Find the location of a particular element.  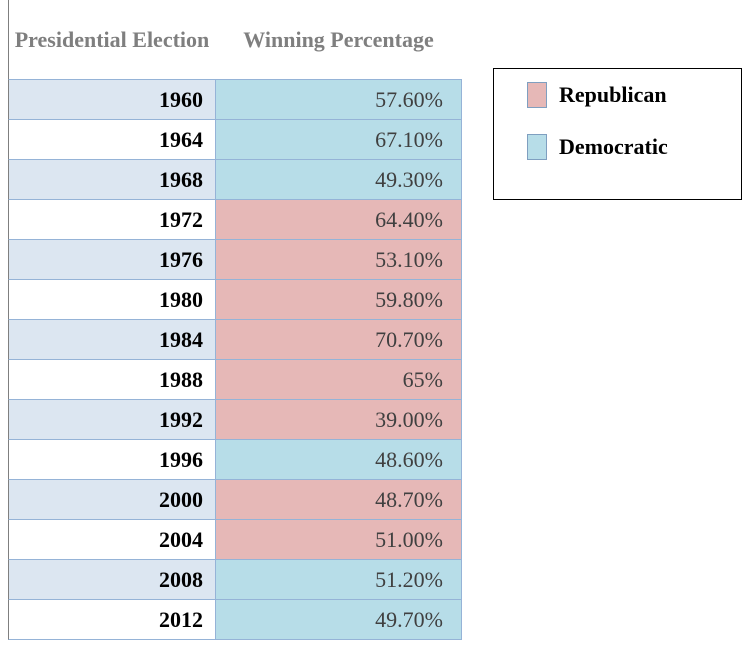

year-cell: 1960 is located at coordinates (111, 100).